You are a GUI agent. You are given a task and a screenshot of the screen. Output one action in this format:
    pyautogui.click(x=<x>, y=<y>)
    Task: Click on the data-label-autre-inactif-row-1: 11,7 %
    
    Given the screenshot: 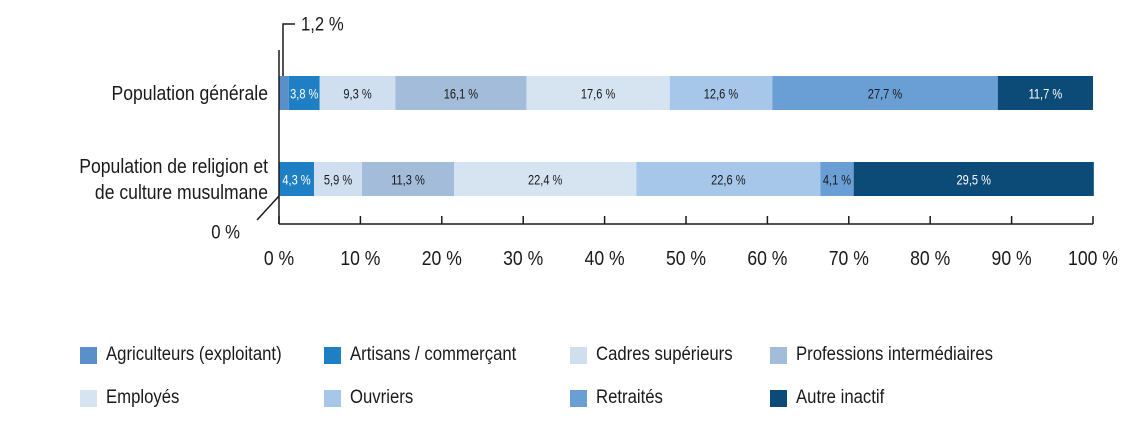 What is the action you would take?
    pyautogui.click(x=1046, y=93)
    